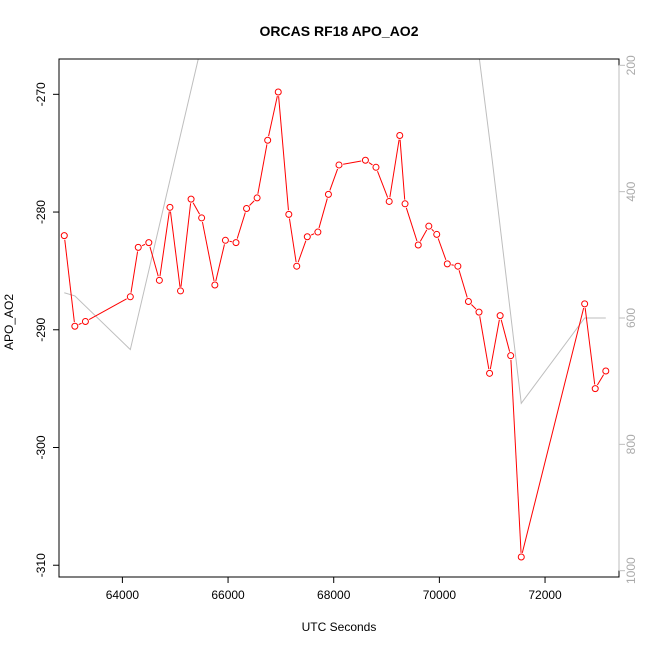 The width and height of the screenshot is (650, 655). What do you see at coordinates (631, 570) in the screenshot?
I see `y2-tick-label: 1000` at bounding box center [631, 570].